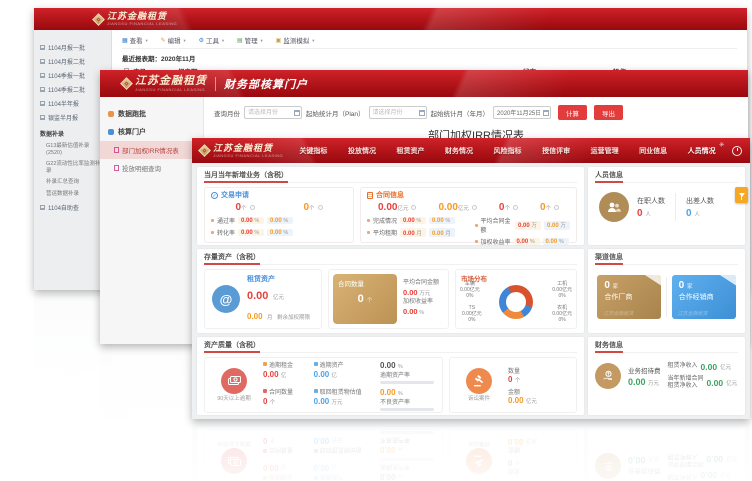 The width and height of the screenshot is (752, 481). What do you see at coordinates (151, 132) in the screenshot?
I see `sidebar-group-accounting: 核算门户` at bounding box center [151, 132].